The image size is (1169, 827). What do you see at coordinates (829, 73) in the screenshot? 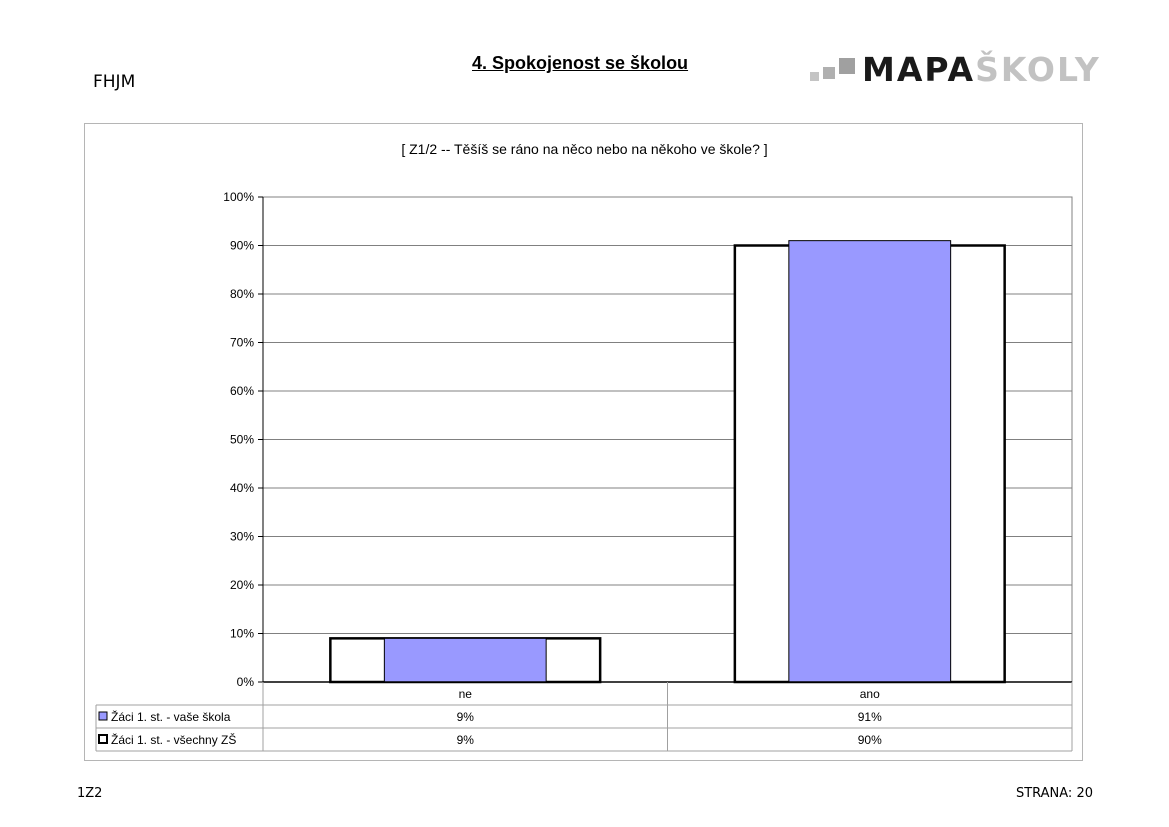
I see `logo-square-medium` at bounding box center [829, 73].